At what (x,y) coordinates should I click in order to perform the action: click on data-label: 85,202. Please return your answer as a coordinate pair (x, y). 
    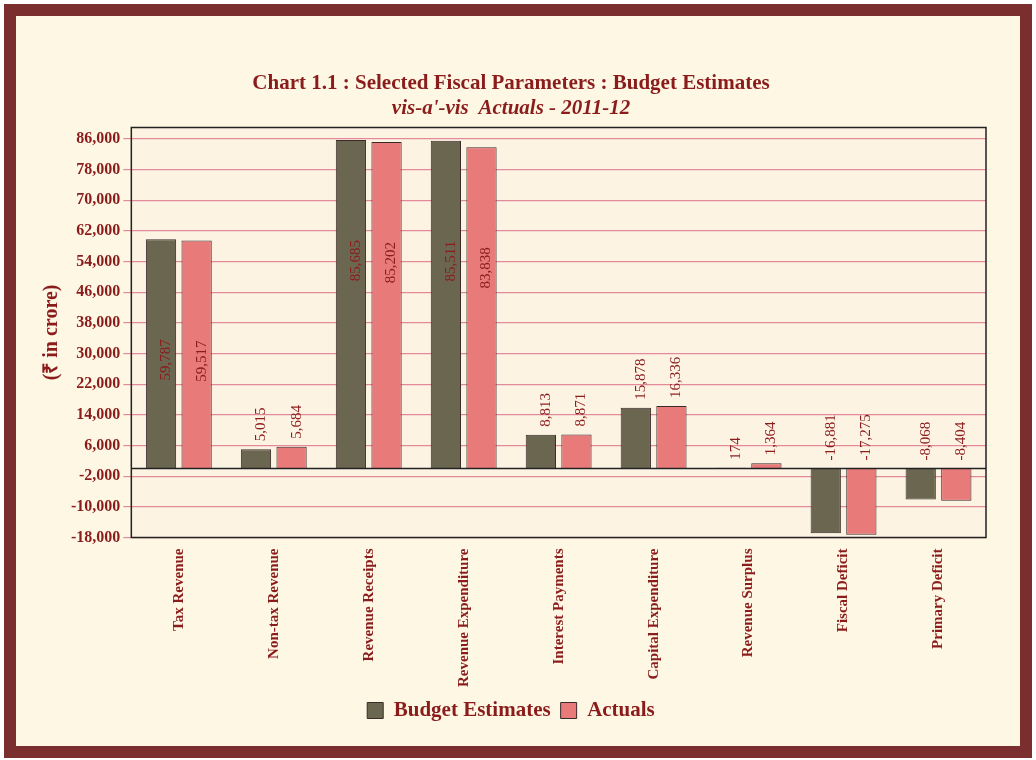
    Looking at the image, I should click on (390, 262).